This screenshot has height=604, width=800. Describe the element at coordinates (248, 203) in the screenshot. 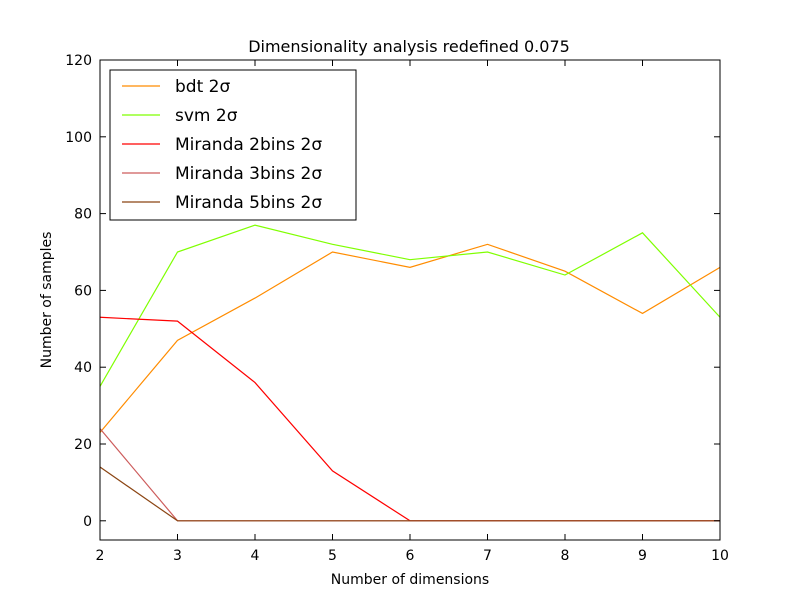

I see `legend-label-4: Miranda 5bins 2σ` at that location.